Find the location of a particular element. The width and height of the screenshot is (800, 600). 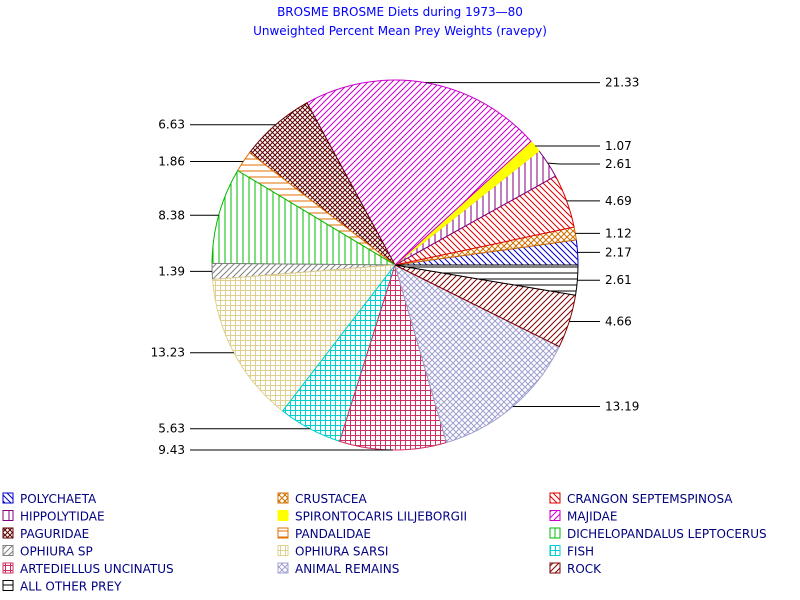

legend-item-ophiura-sp: OPHIURA SP is located at coordinates (47, 552).